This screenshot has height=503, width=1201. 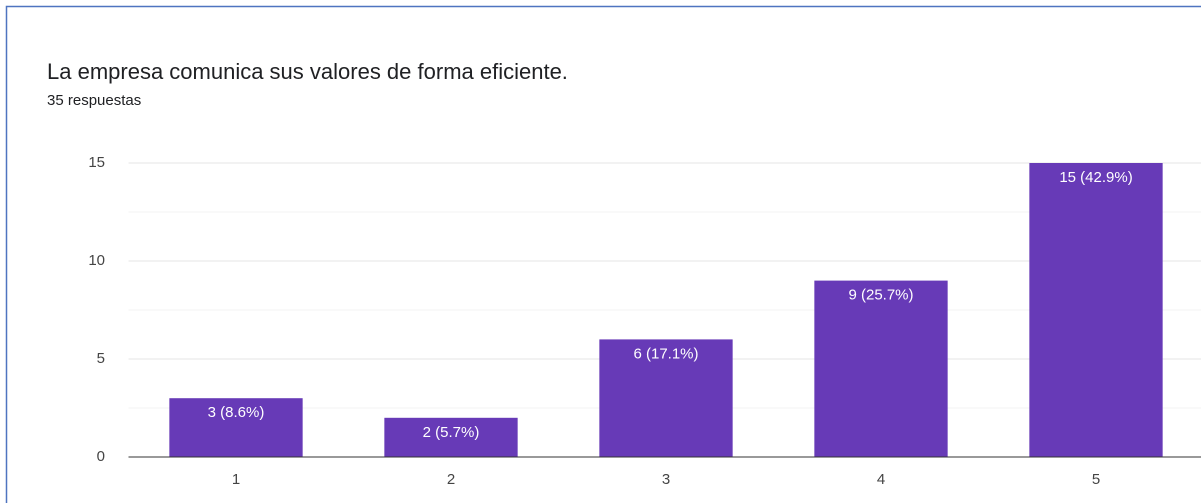 I want to click on y-tick-label: 5, so click(x=101, y=358).